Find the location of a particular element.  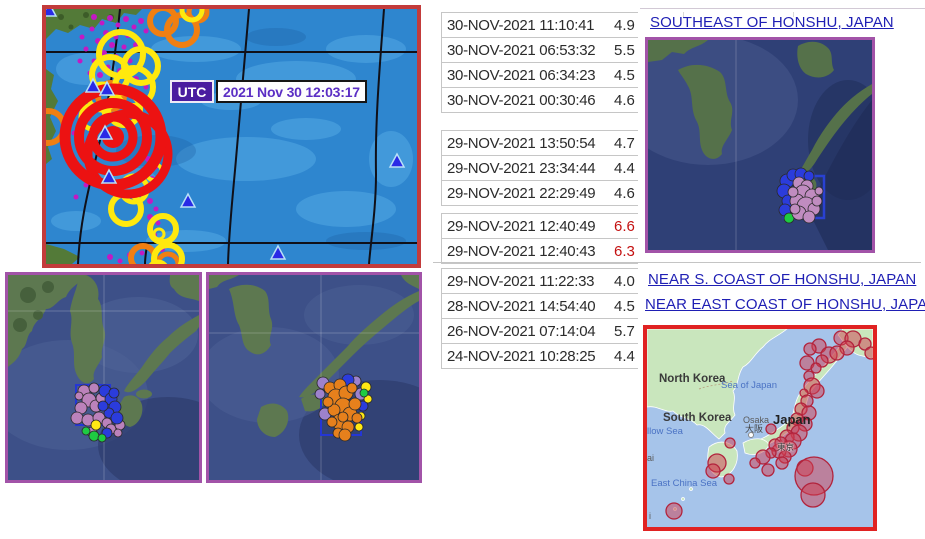

osaka-city-marker is located at coordinates (751, 435).